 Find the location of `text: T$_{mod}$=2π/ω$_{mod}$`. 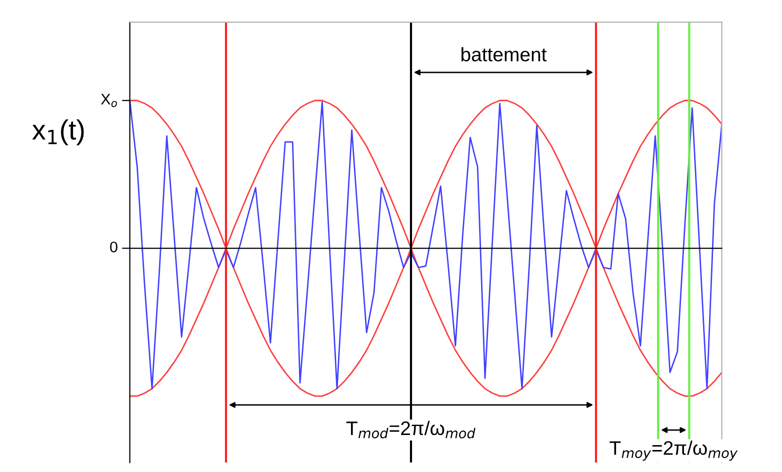

text: T$_{mod}$=2π/ω$_{mod}$ is located at coordinates (411, 429).